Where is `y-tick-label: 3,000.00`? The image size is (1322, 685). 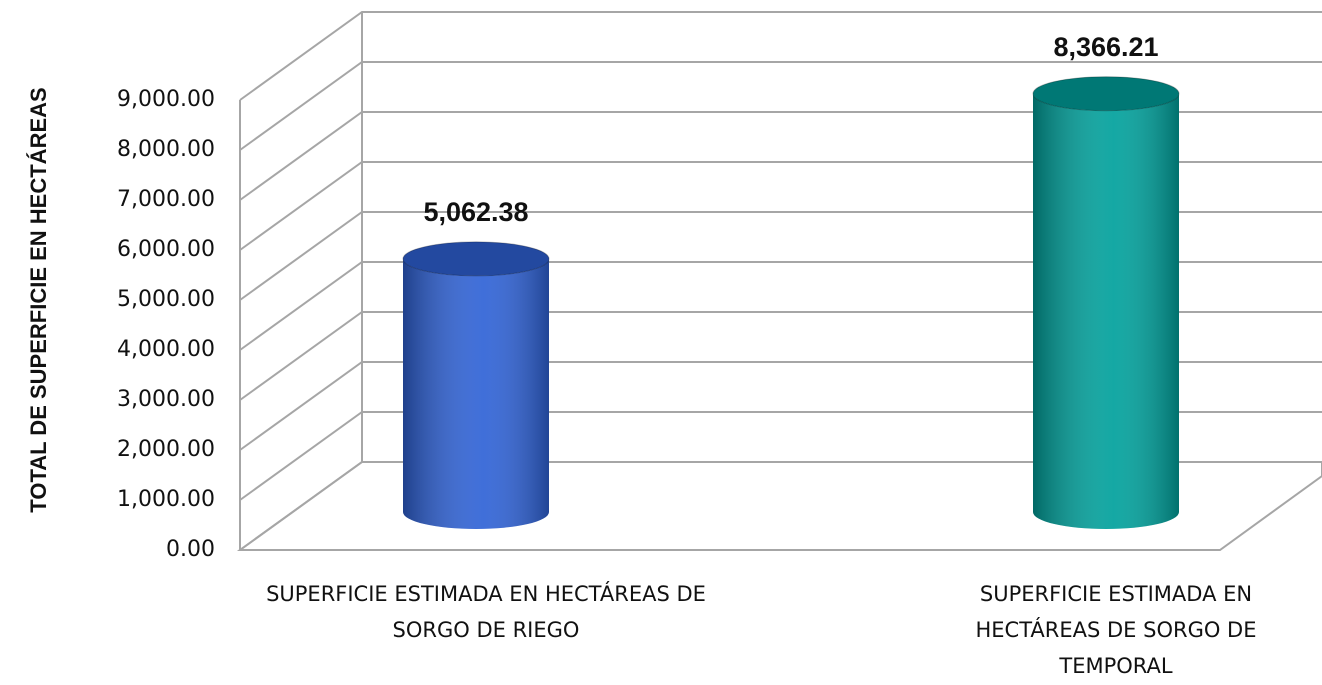 y-tick-label: 3,000.00 is located at coordinates (166, 399).